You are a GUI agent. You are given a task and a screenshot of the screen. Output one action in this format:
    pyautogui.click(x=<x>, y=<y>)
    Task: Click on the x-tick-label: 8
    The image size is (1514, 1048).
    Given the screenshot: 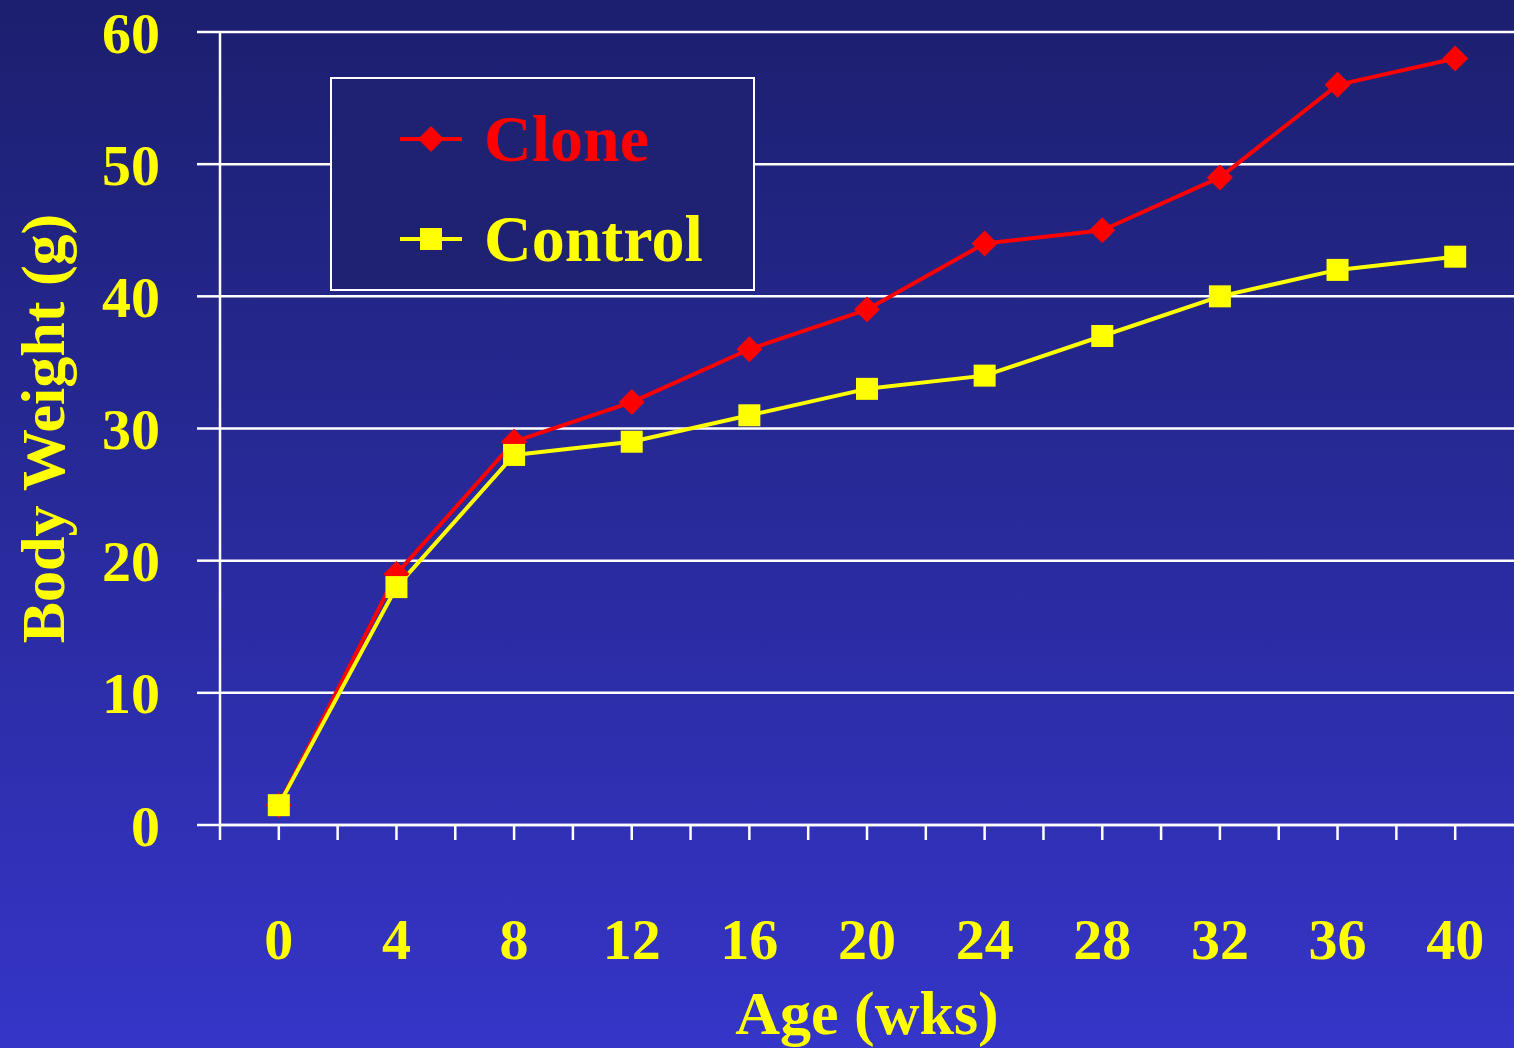 What is the action you would take?
    pyautogui.click(x=514, y=940)
    